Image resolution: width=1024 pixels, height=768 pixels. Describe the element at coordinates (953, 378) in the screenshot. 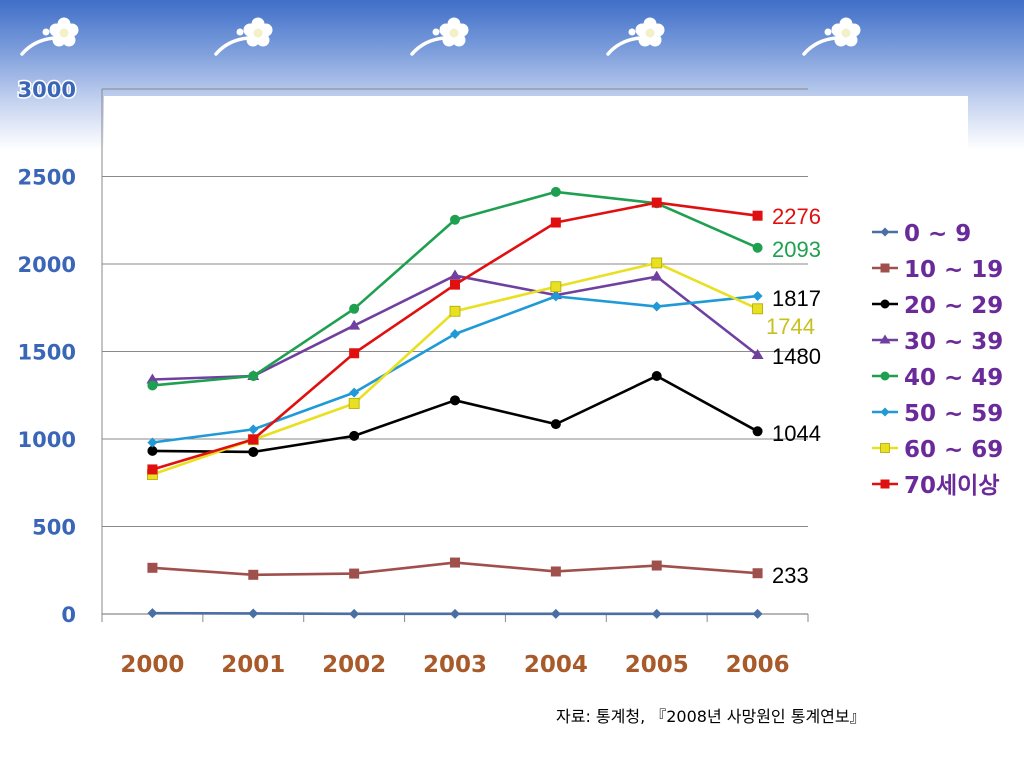

I see `legend-label: 40 ~ 49` at that location.